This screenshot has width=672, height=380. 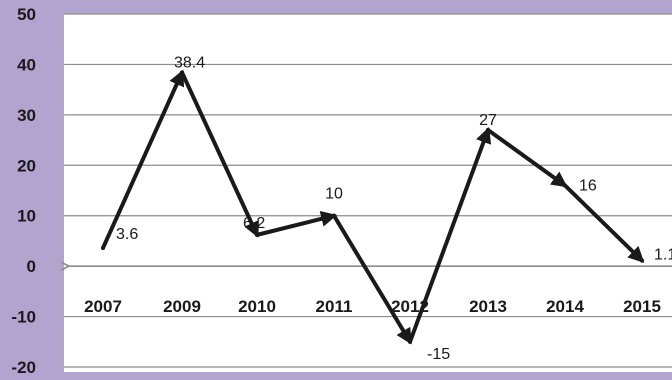 What do you see at coordinates (26, 165) in the screenshot?
I see `y-tick-label: 20` at bounding box center [26, 165].